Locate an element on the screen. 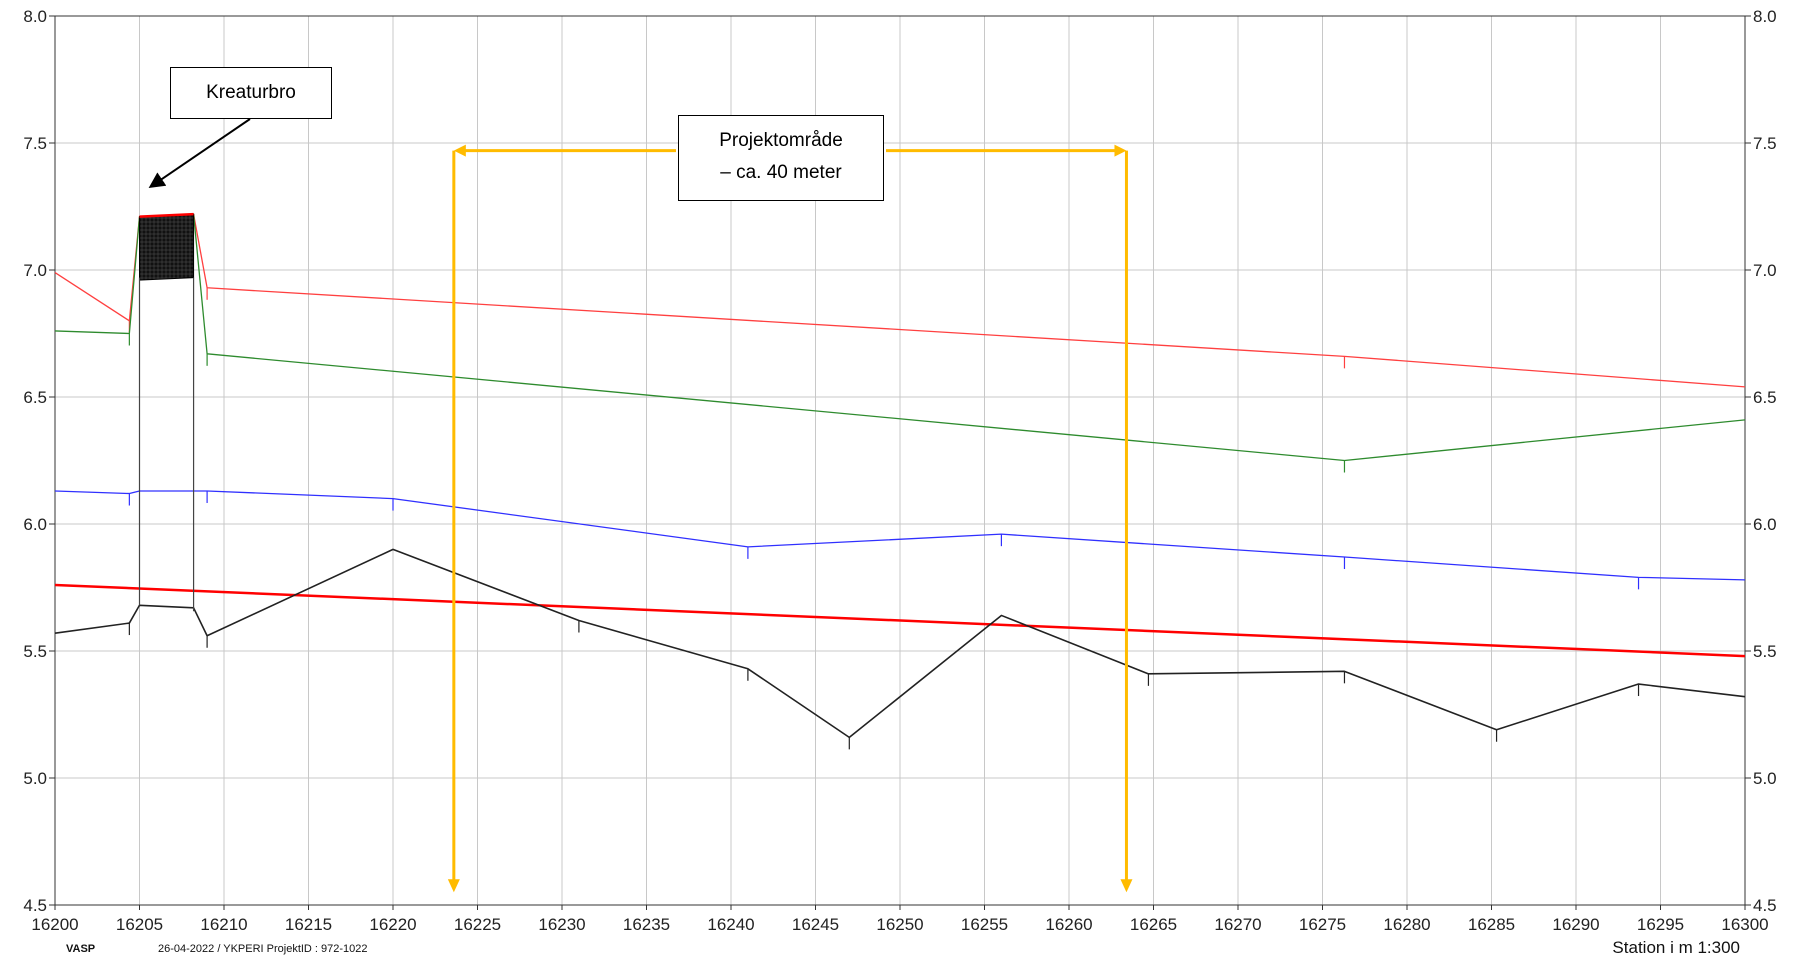  bridge-structure is located at coordinates (166, 412).